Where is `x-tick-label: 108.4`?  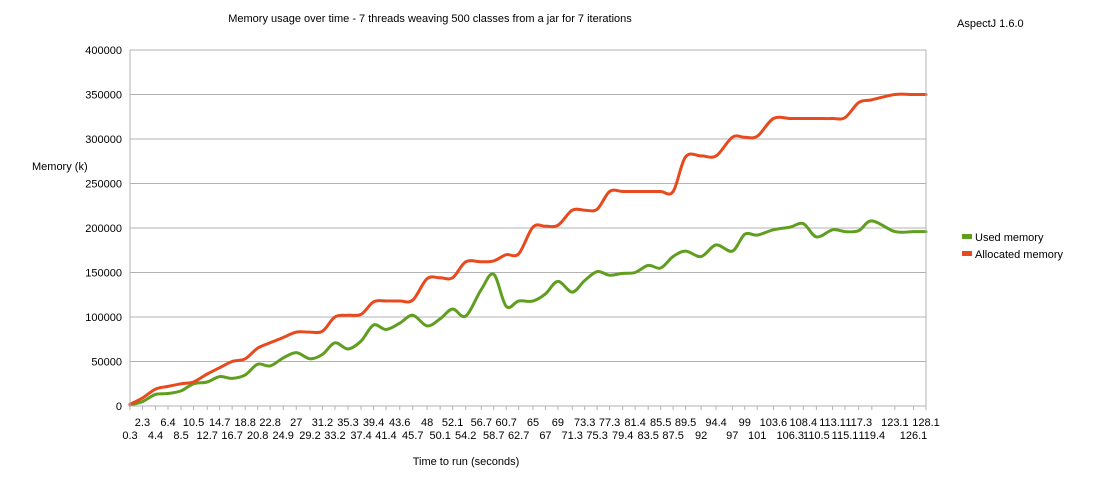
x-tick-label: 108.4 is located at coordinates (804, 423).